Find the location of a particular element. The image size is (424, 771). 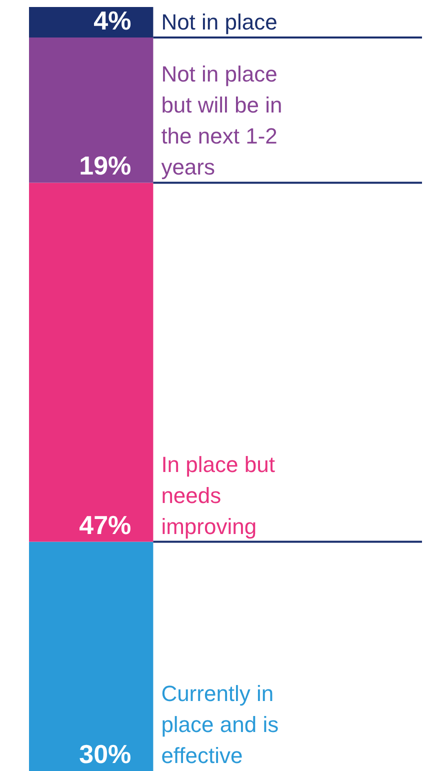

data-label: 47% is located at coordinates (105, 525).